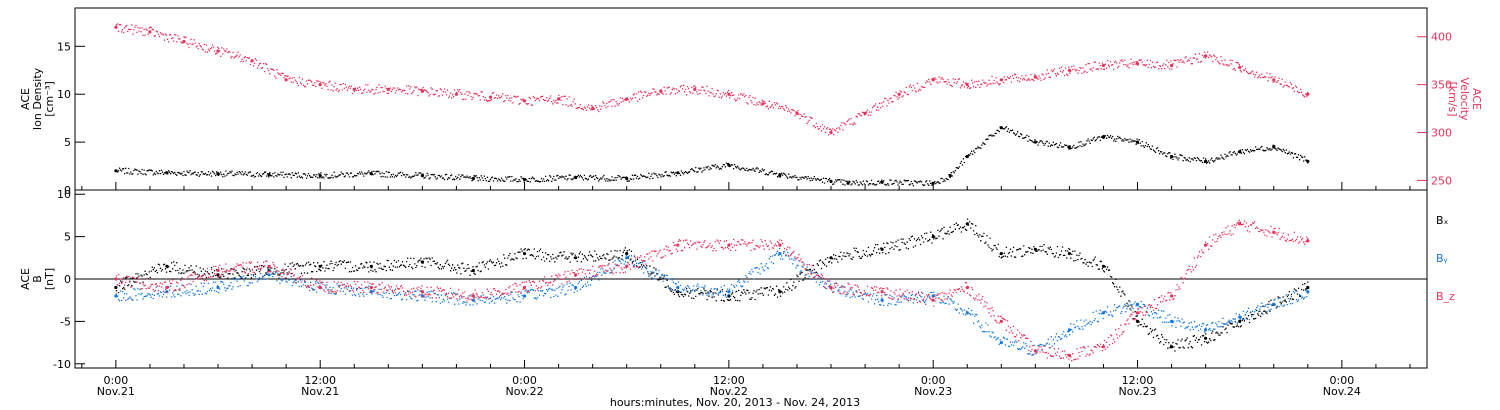 Image resolution: width=1500 pixels, height=410 pixels. Describe the element at coordinates (65, 321) in the screenshot. I see `y-tick-label: -5` at that location.